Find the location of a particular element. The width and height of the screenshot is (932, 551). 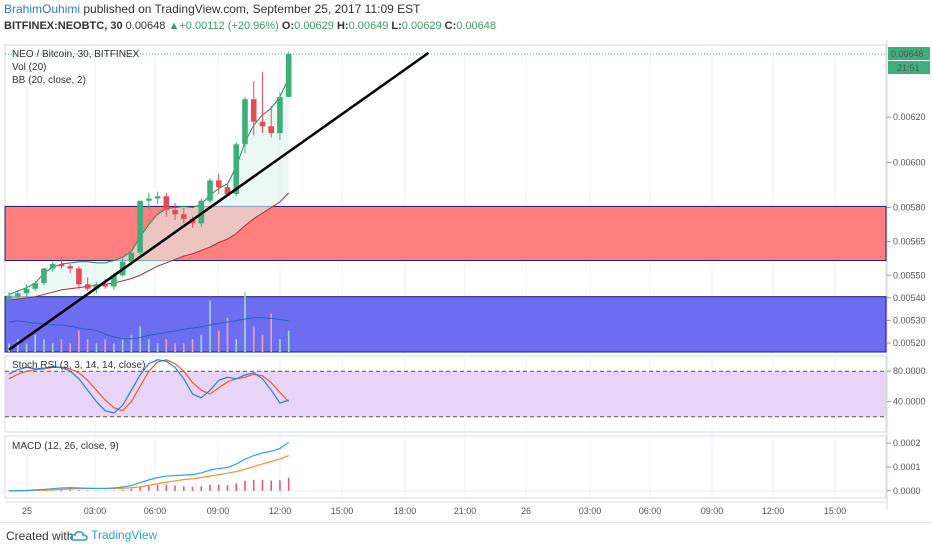

open-value: 0.00629 is located at coordinates (314, 26).